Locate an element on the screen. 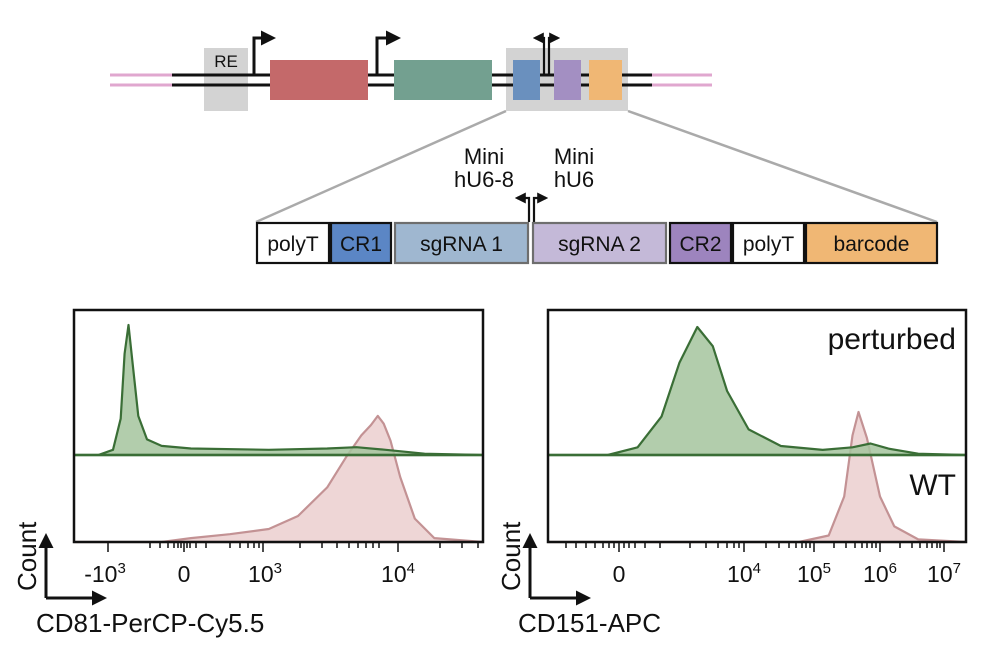 The image size is (992, 647). promoter-arrow-right-small is located at coordinates (554, 53).